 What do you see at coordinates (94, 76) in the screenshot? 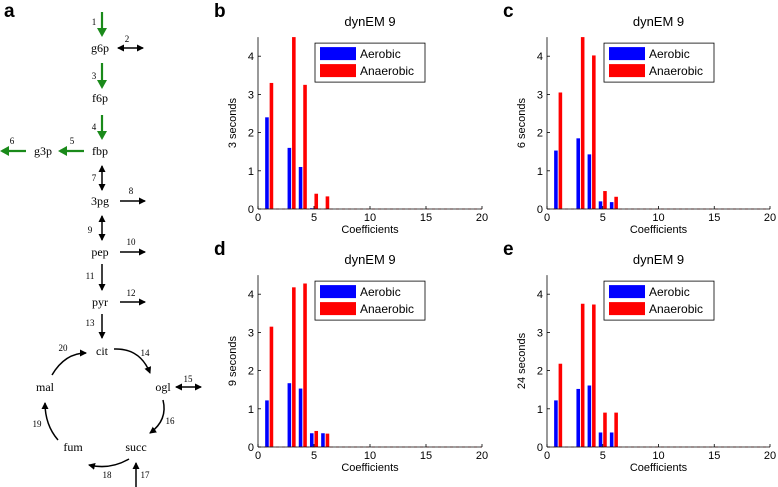
I see `reaction-number-3: 3` at bounding box center [94, 76].